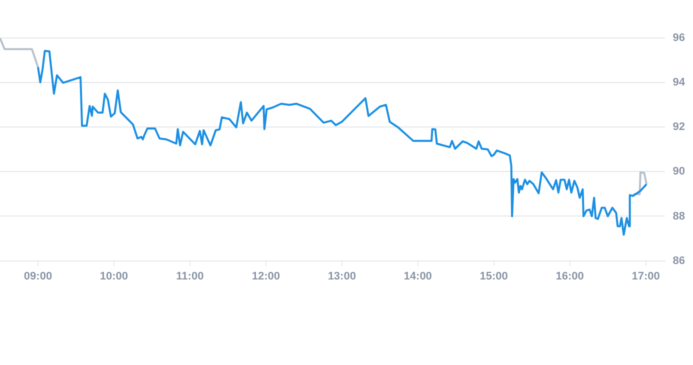 Image resolution: width=693 pixels, height=365 pixels. Describe the element at coordinates (190, 276) in the screenshot. I see `x-tick-label: 11:00` at that location.